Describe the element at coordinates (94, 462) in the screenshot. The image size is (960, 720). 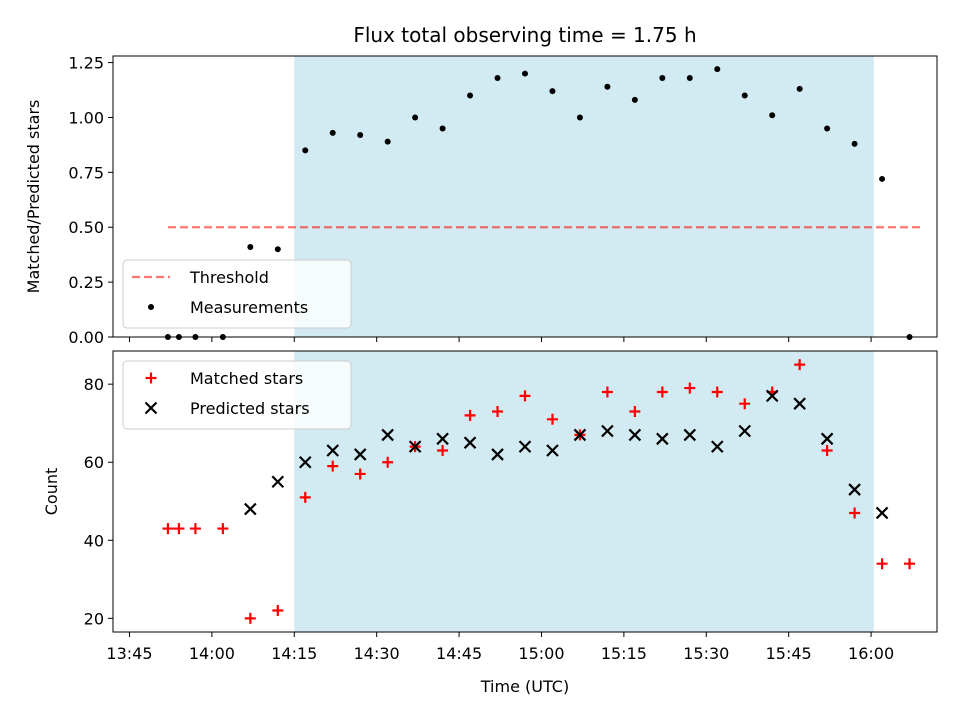
I see `y-tick-label: 60` at that location.